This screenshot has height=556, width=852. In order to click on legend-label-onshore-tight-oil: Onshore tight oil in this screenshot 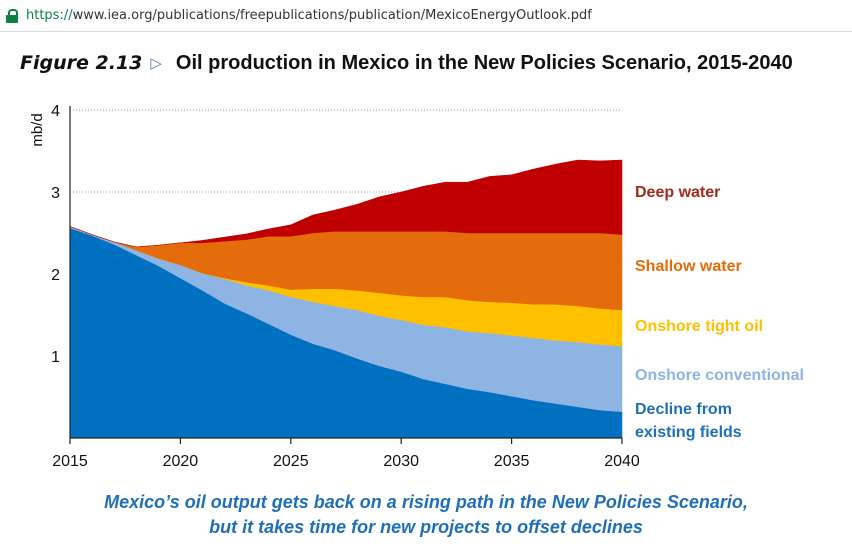, I will do `click(699, 326)`.